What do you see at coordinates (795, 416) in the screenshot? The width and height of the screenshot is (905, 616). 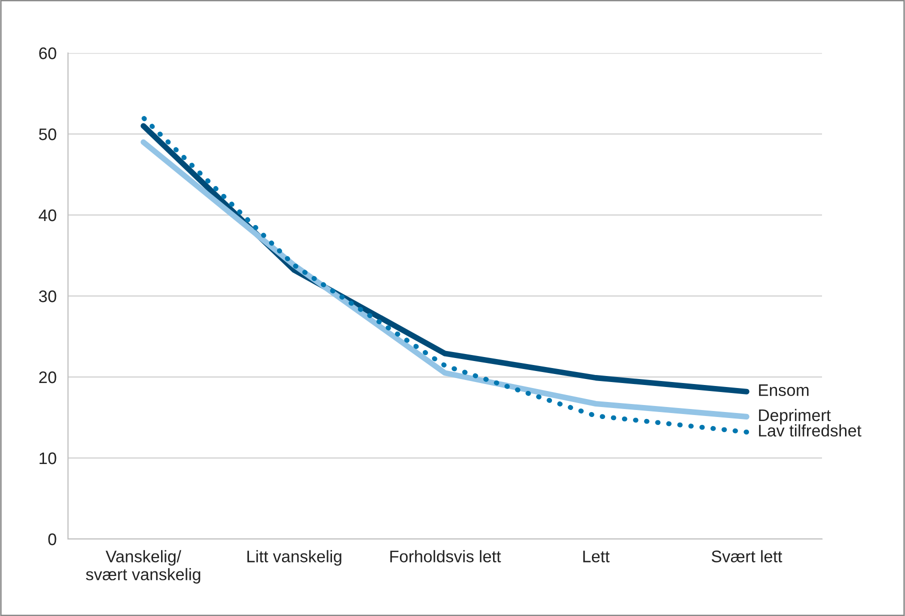 I see `series-label: Deprimert` at bounding box center [795, 416].